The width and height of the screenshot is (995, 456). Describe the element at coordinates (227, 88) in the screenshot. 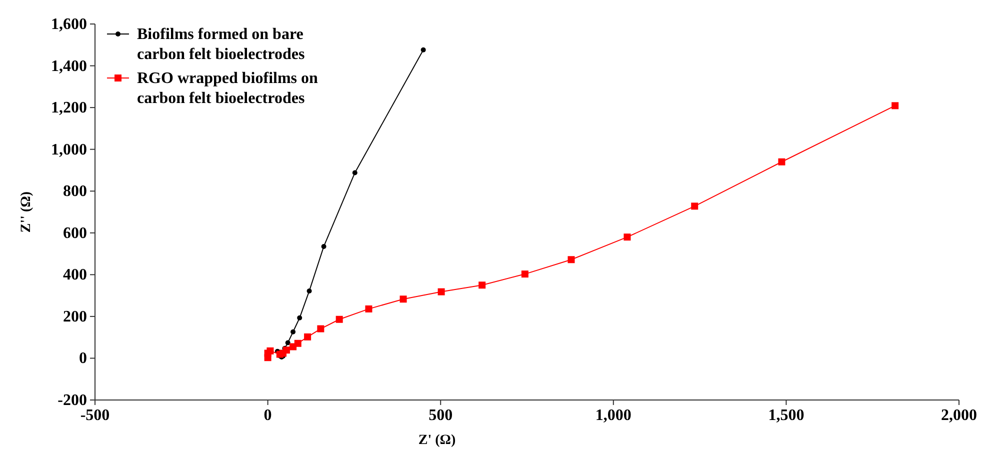

I see `legend-label: RGO wrapped biofilms on carbon felt bioelectrodes` at that location.